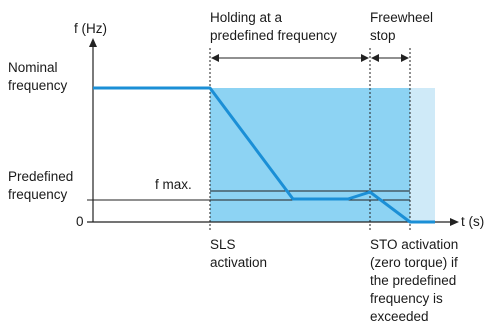 Image resolution: width=489 pixels, height=329 pixels. What do you see at coordinates (90, 28) in the screenshot?
I see `y-axis-label: f (Hz)` at bounding box center [90, 28].